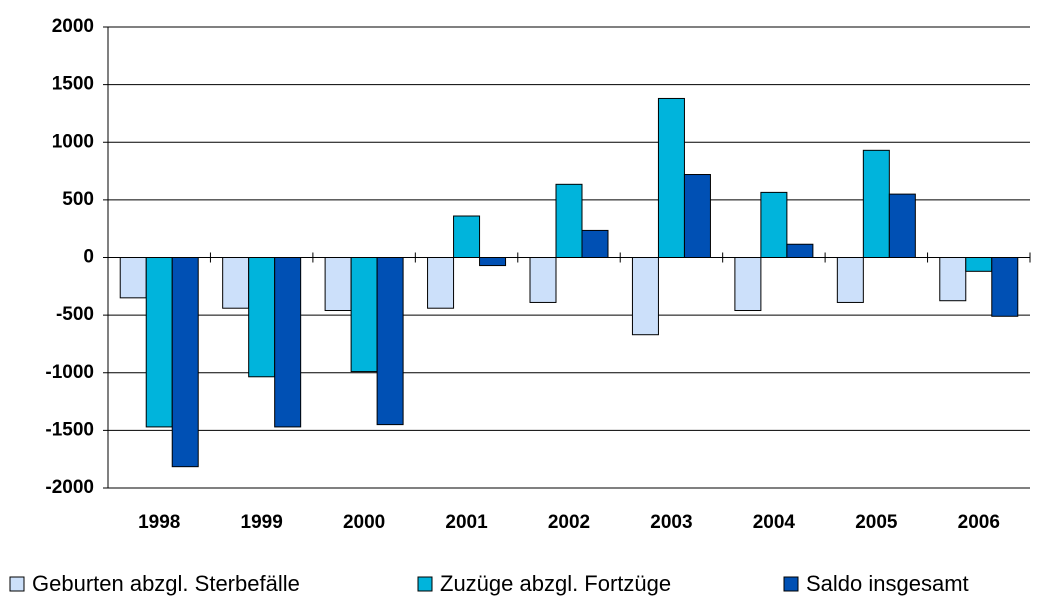 The height and width of the screenshot is (611, 1043). Describe the element at coordinates (876, 522) in the screenshot. I see `x-tick-label: 2005` at that location.